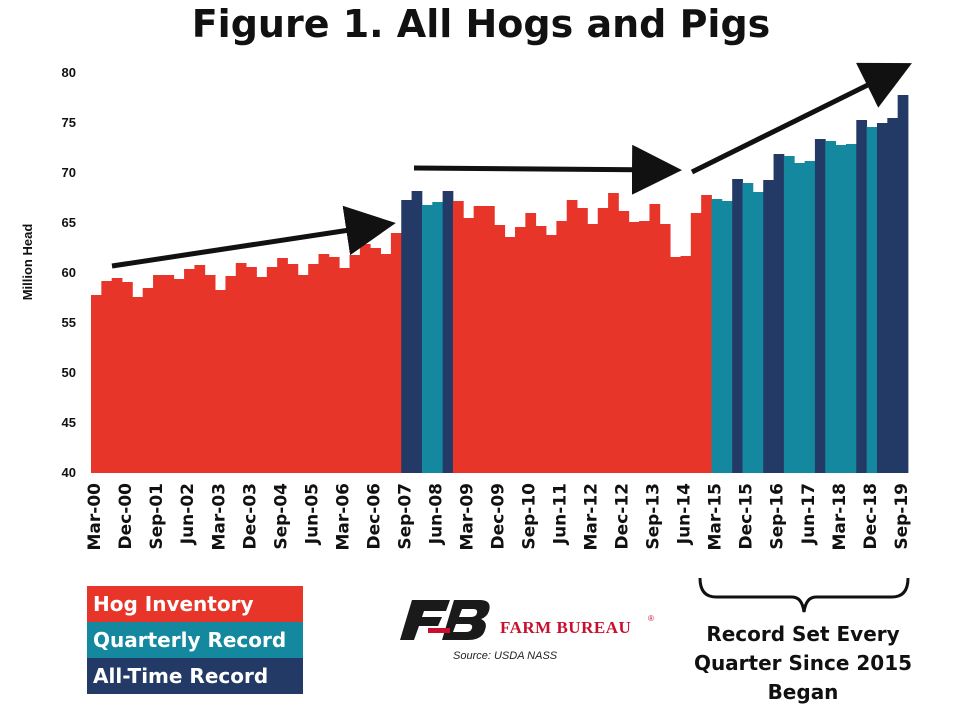  I want to click on x-tick-label: Sep-01, so click(157, 516).